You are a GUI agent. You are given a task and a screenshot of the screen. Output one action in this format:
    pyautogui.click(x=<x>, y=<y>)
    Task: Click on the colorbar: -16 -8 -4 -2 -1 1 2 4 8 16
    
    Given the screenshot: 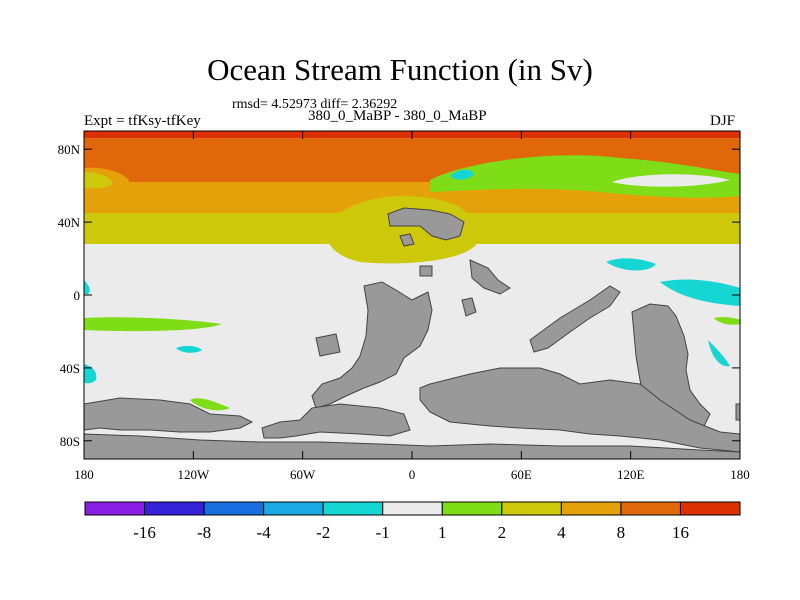 What is the action you would take?
    pyautogui.click(x=412, y=521)
    